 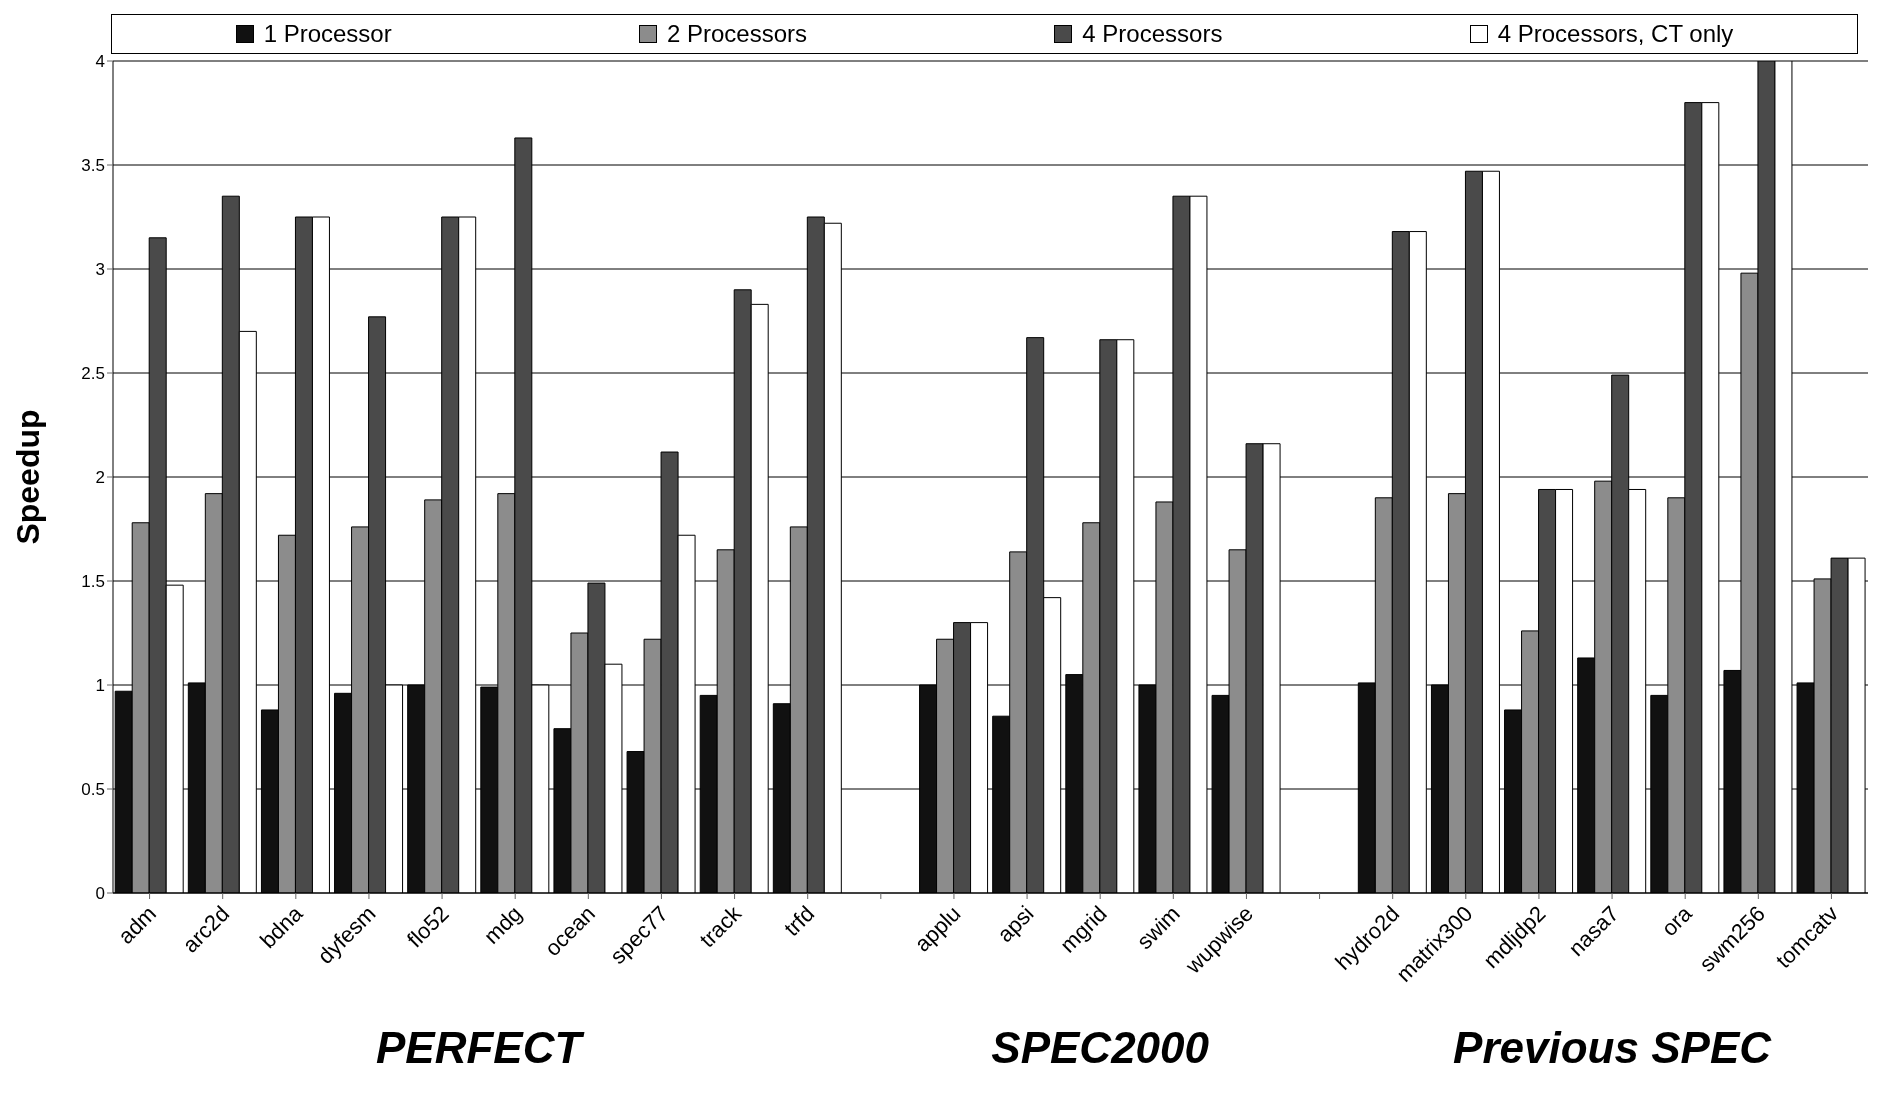 I want to click on text: PERFECT, so click(x=480, y=1048).